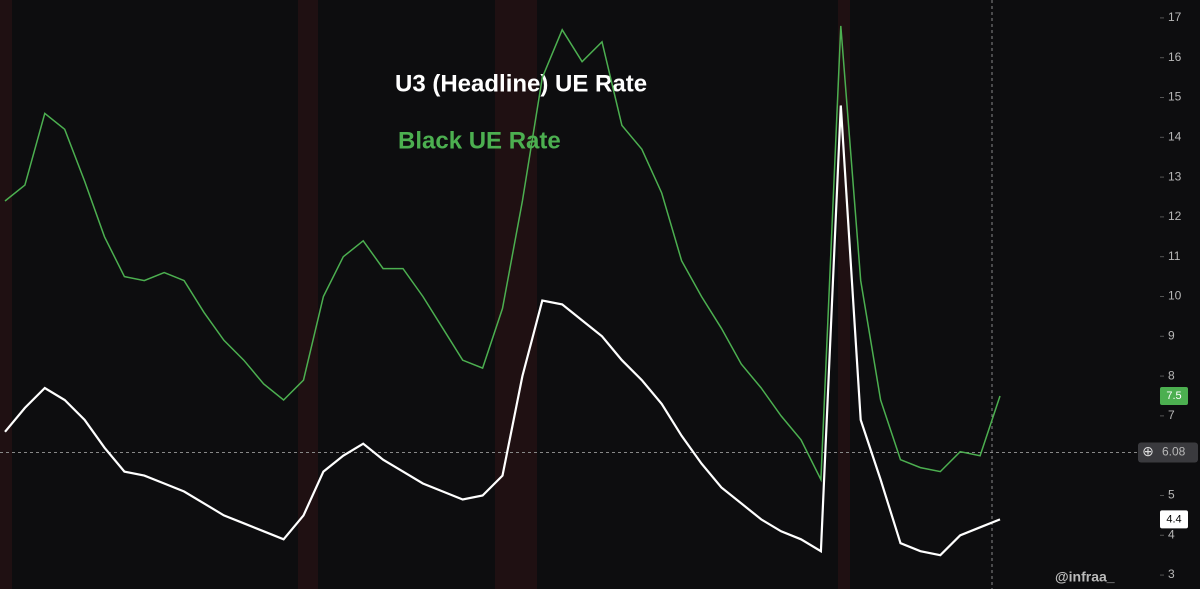 This screenshot has width=1200, height=589. What do you see at coordinates (1171, 495) in the screenshot?
I see `y-tick-label: 5` at bounding box center [1171, 495].